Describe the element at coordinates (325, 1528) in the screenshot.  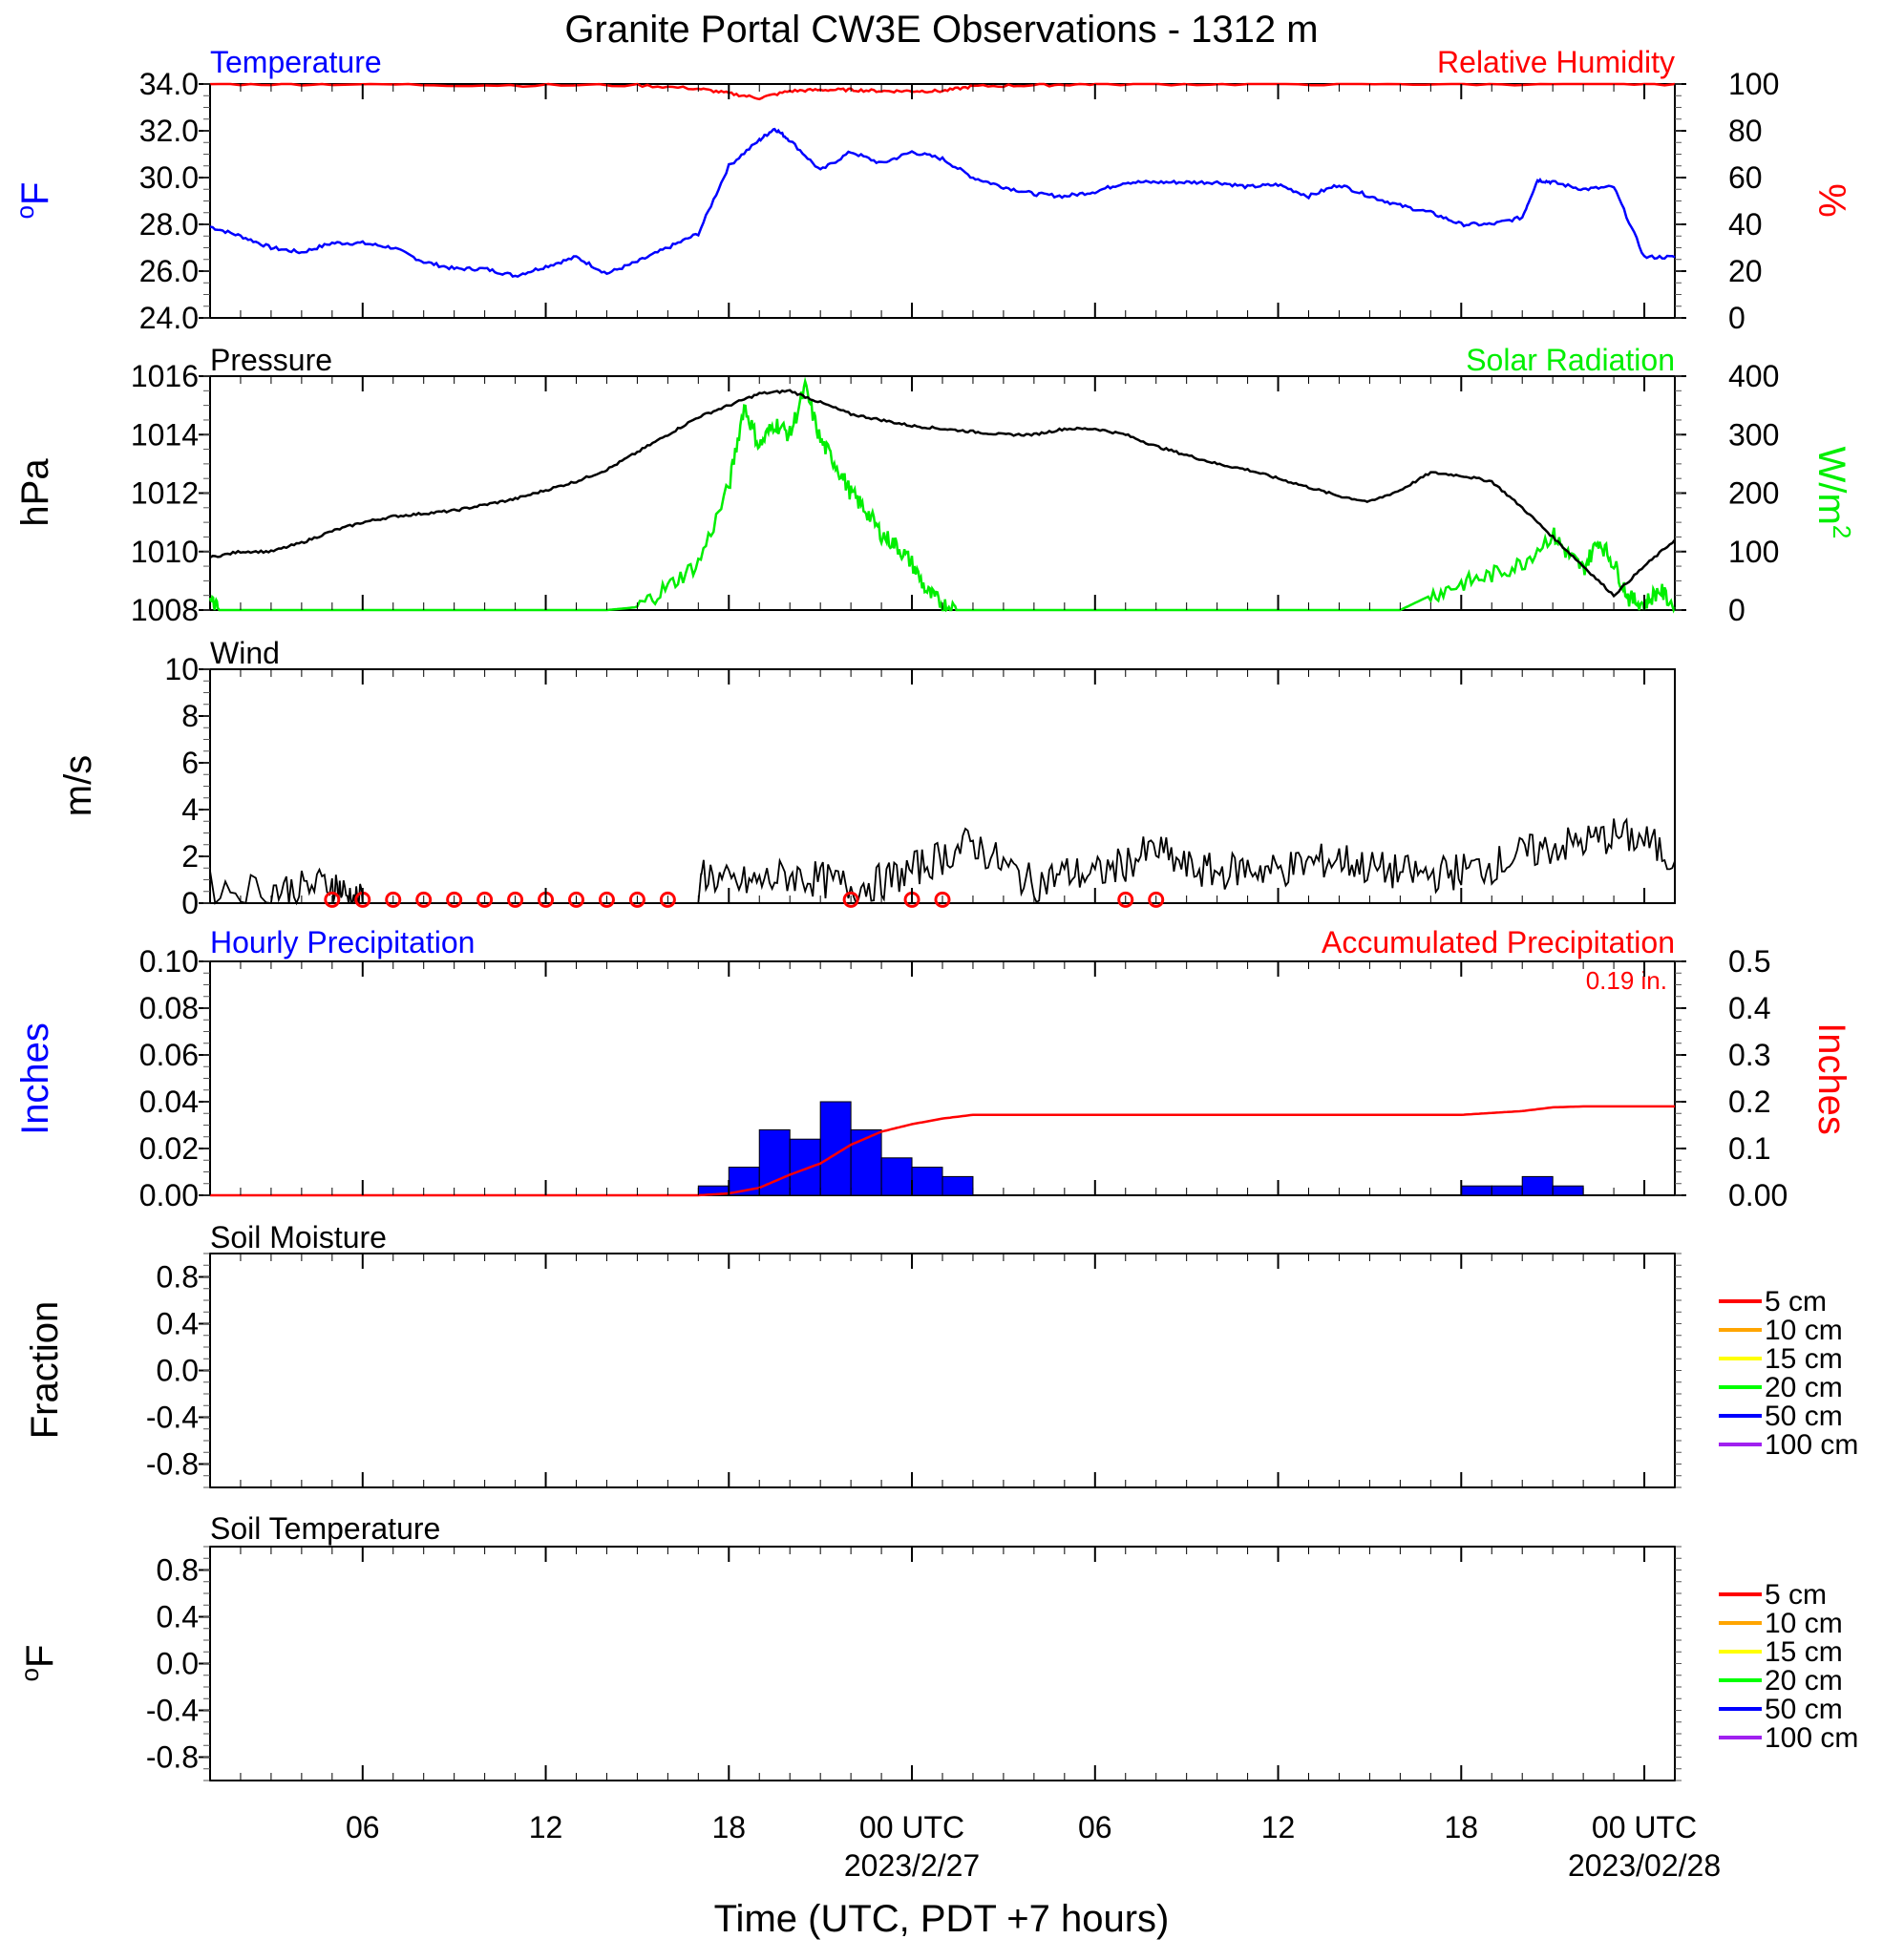
I see `soil-temp-title: Soil Temperature` at that location.